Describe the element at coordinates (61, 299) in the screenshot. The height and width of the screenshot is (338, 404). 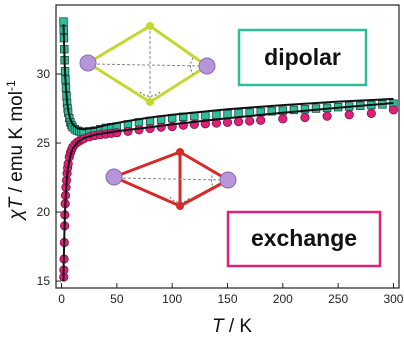
I see `x-tick-label: 0` at that location.